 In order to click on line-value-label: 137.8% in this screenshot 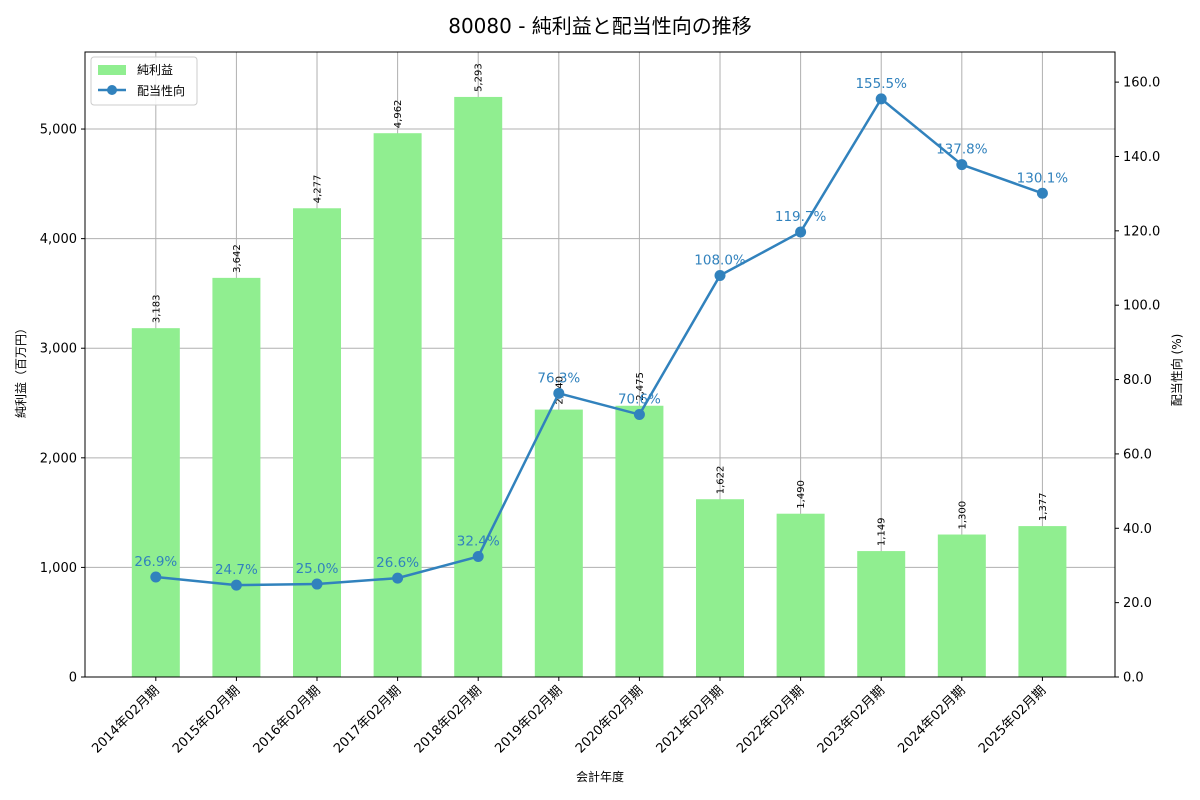, I will do `click(962, 150)`.